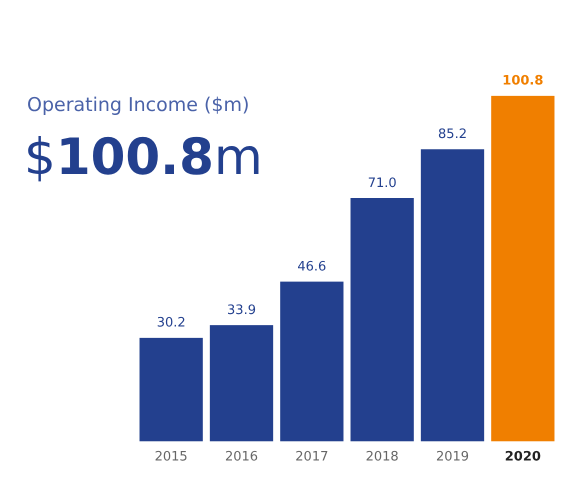 This screenshot has height=487, width=564. I want to click on data-label: 71.0, so click(382, 183).